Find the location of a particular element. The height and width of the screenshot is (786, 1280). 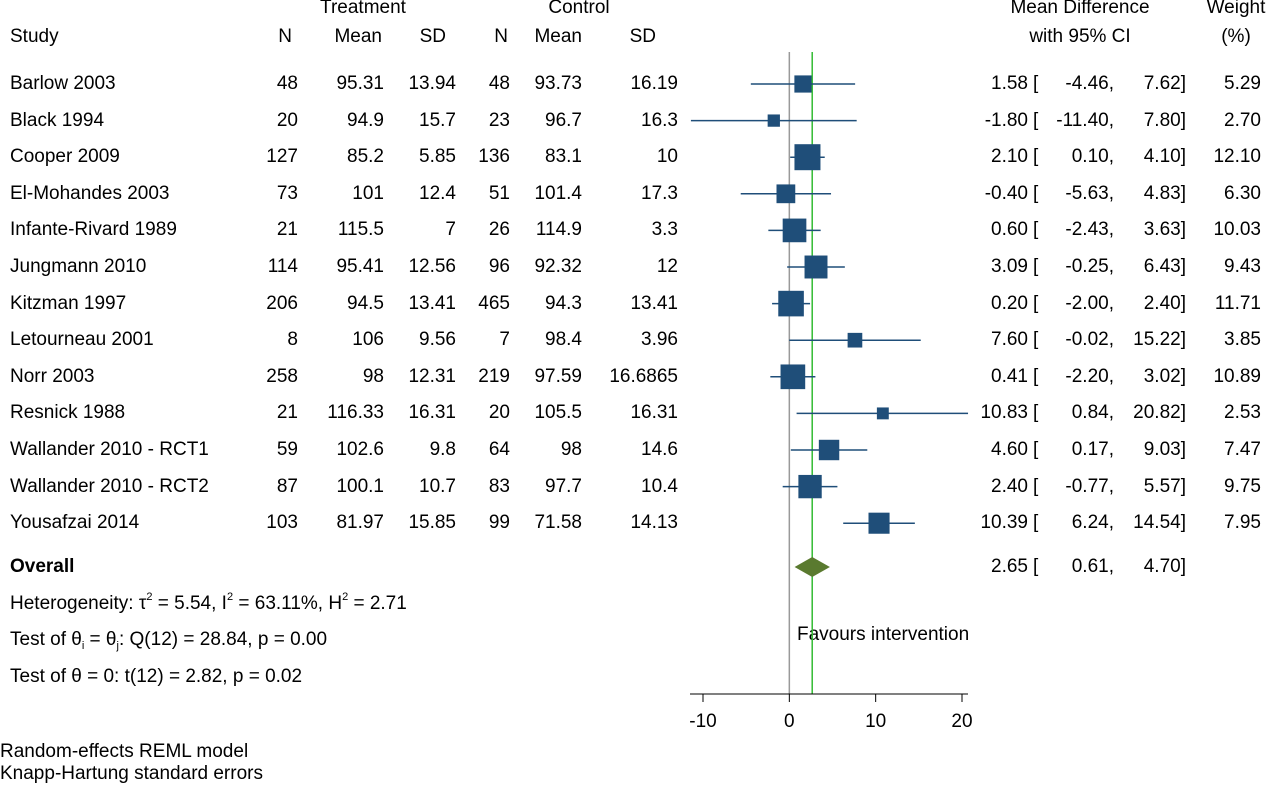

treatment-n: 206 is located at coordinates (282, 303).